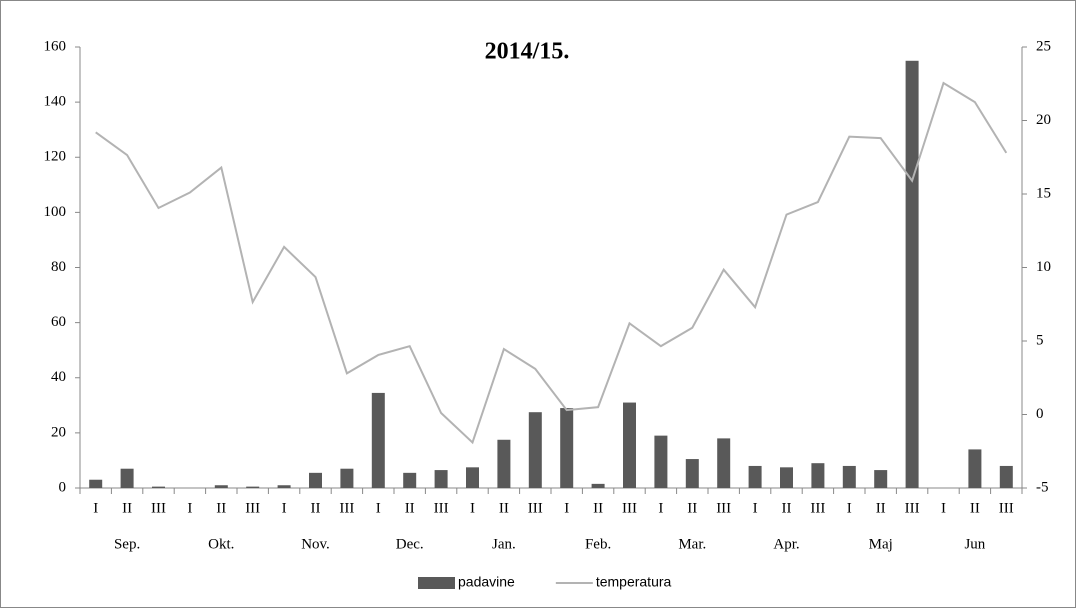 The height and width of the screenshot is (608, 1076). I want to click on y2-tick-label: -5, so click(1042, 487).